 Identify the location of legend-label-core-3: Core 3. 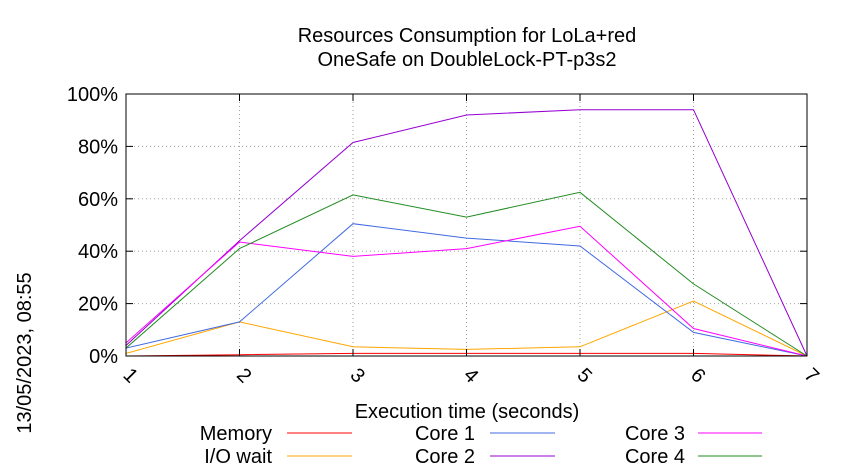
(655, 434).